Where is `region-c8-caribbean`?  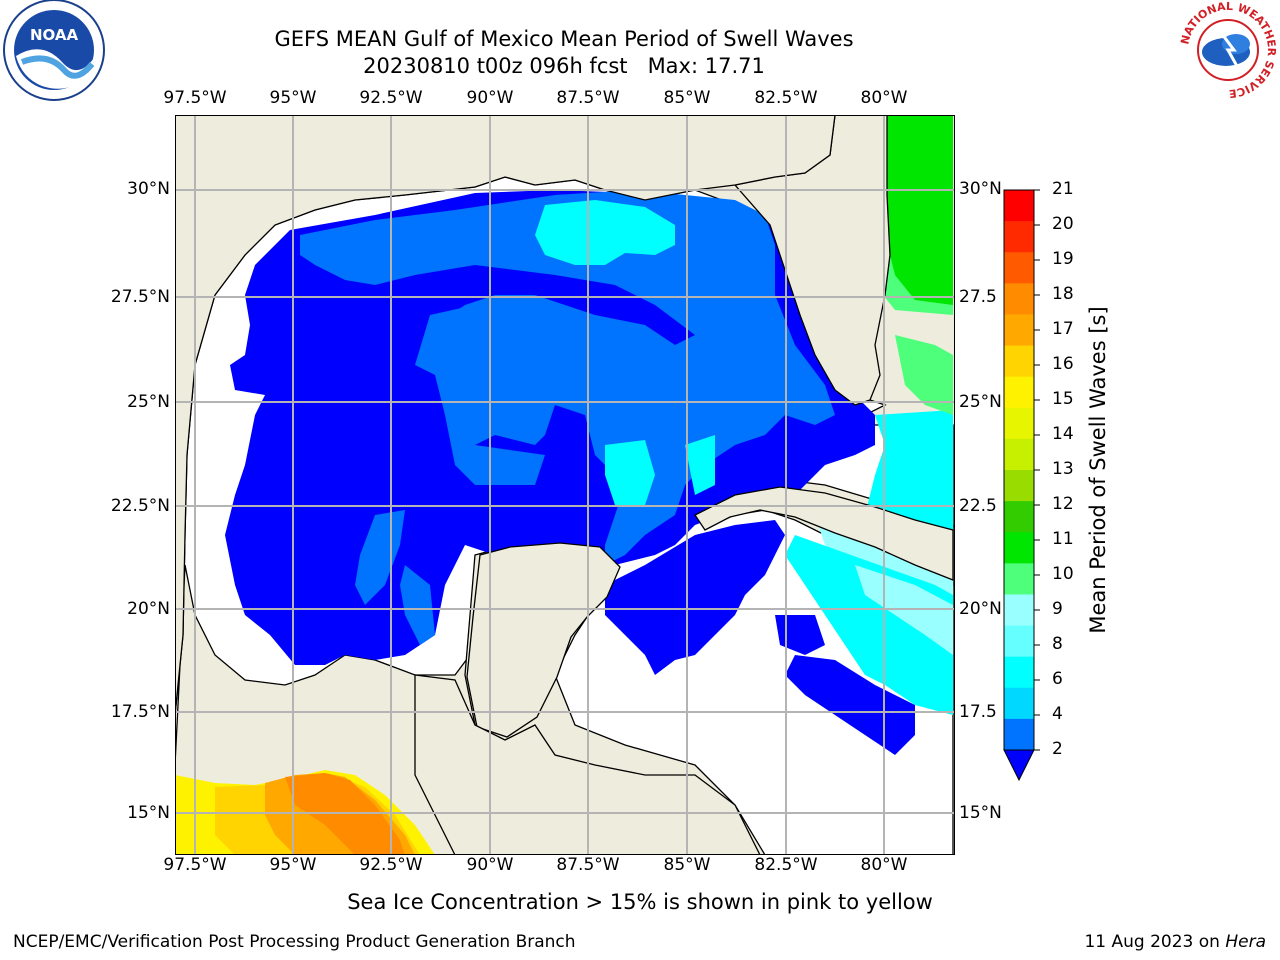
region-c8-caribbean is located at coordinates (869, 625).